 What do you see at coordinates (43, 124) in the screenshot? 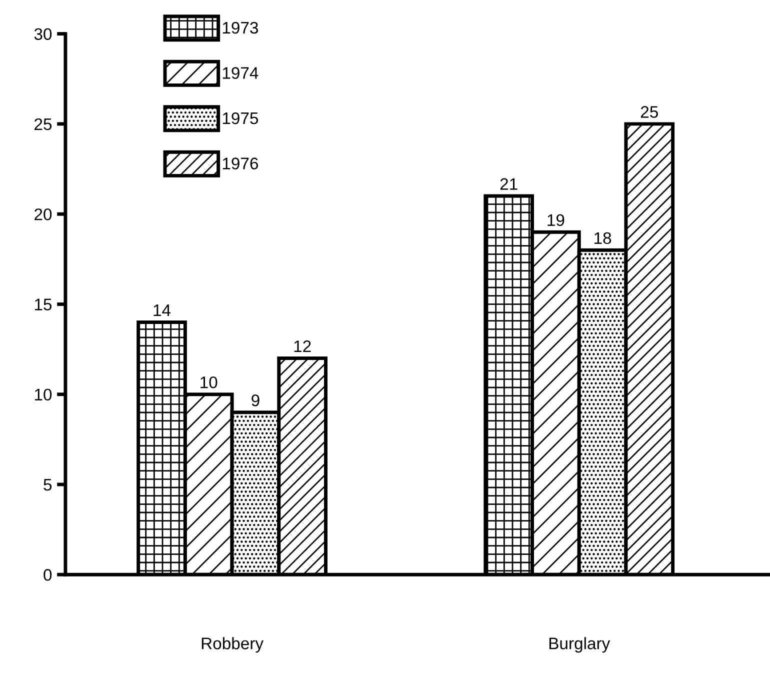
I see `y-tick-label: 25` at bounding box center [43, 124].